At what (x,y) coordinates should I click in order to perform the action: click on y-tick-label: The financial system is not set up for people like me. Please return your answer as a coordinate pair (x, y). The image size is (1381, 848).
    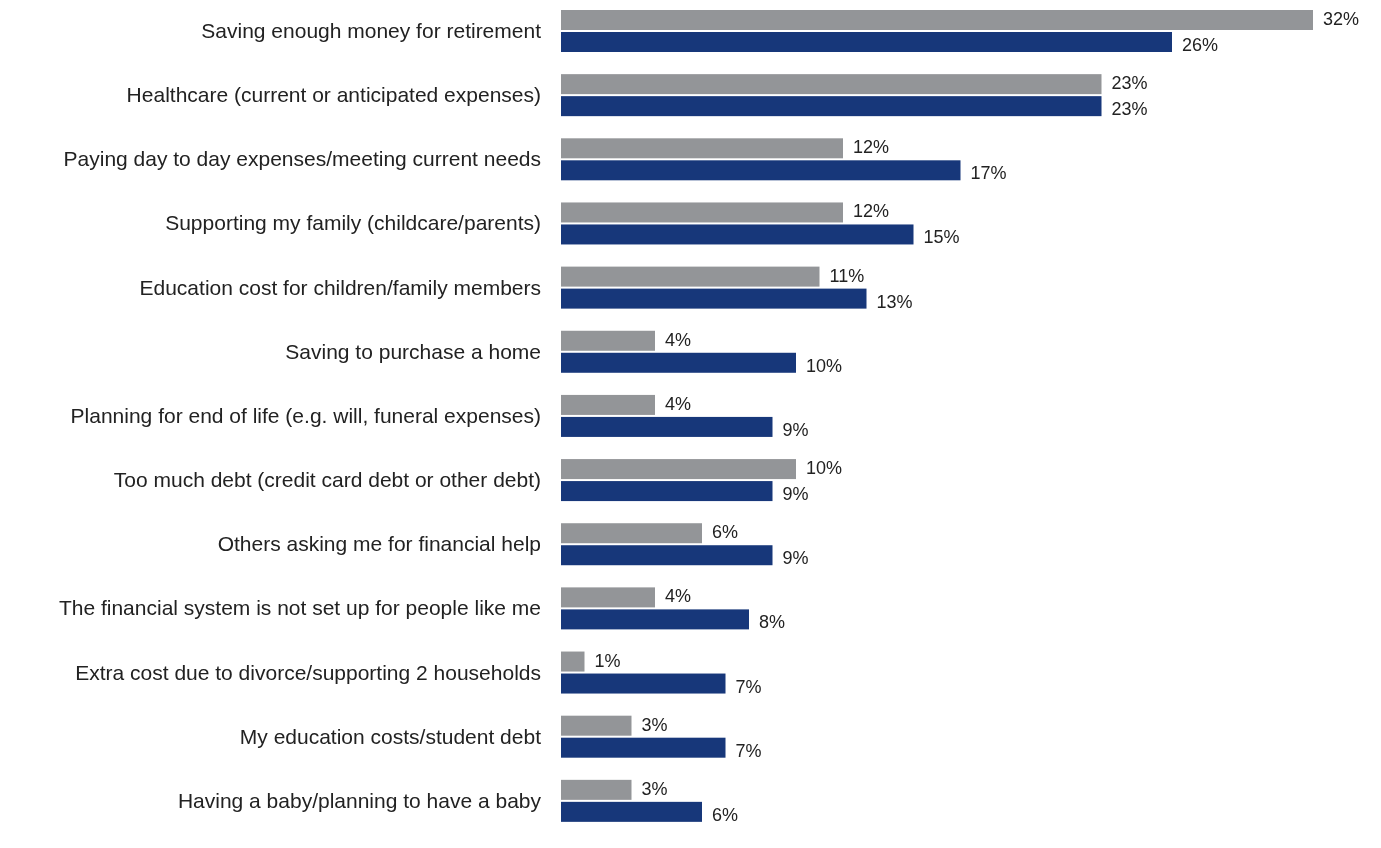
    Looking at the image, I should click on (299, 608).